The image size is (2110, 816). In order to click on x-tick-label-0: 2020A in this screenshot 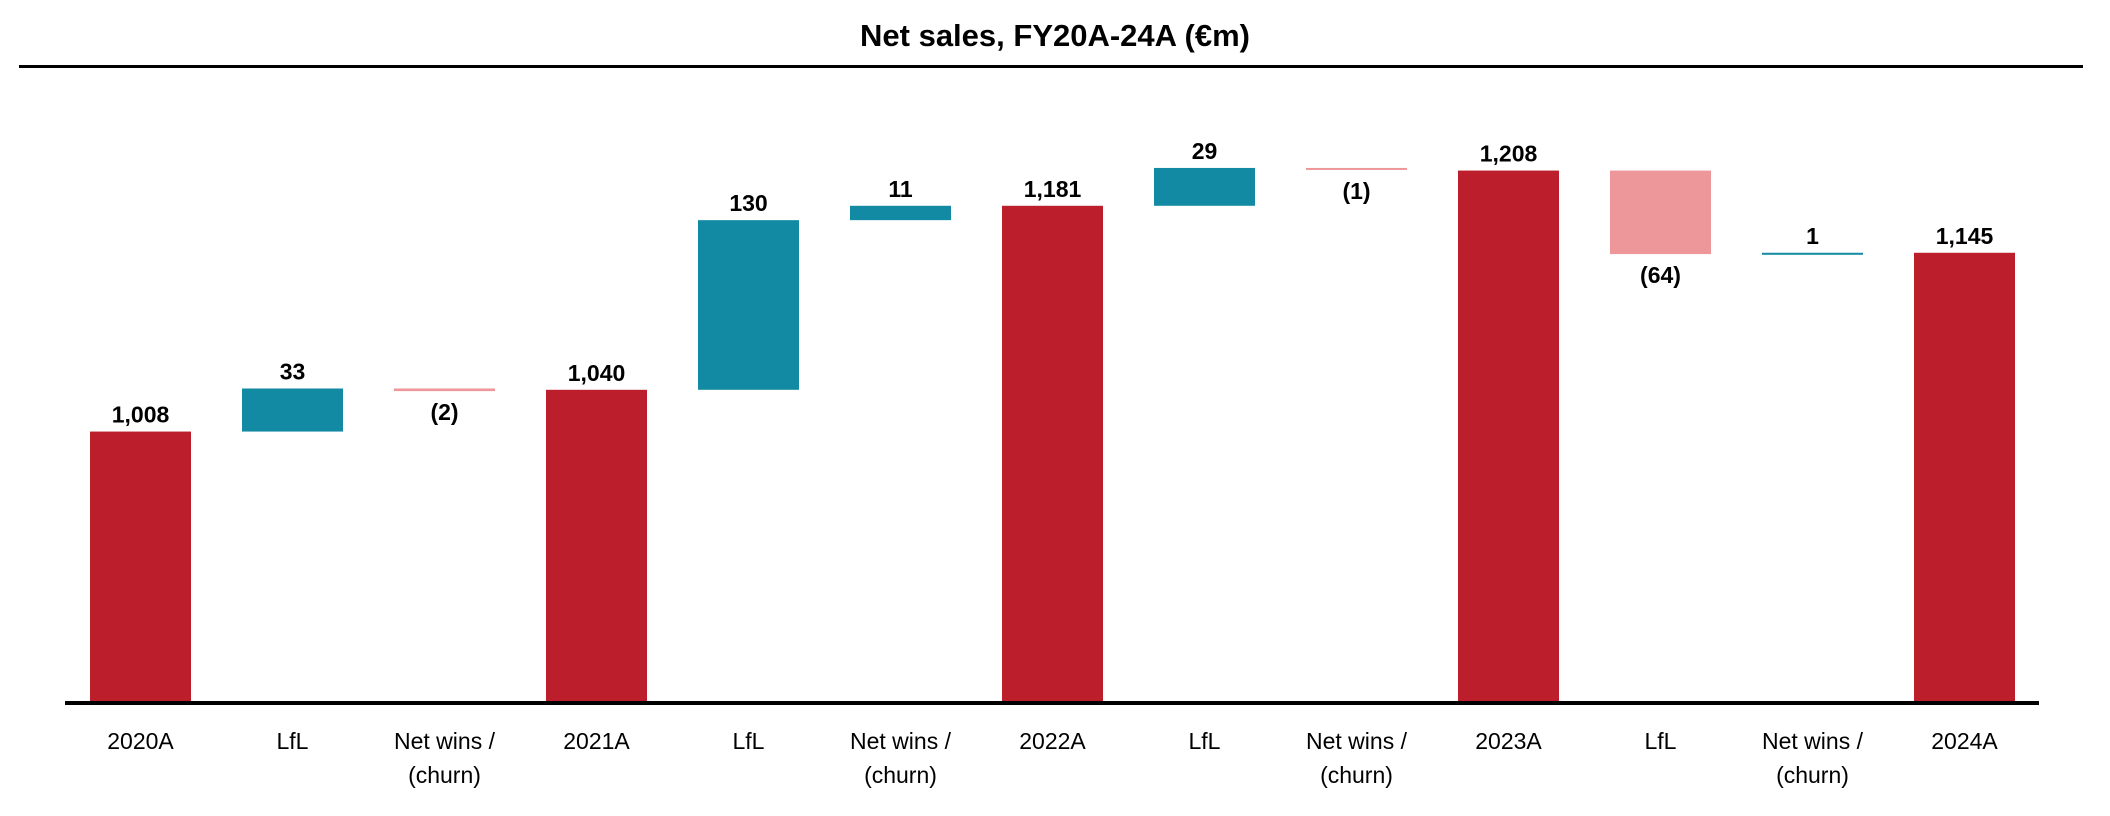, I will do `click(140, 741)`.